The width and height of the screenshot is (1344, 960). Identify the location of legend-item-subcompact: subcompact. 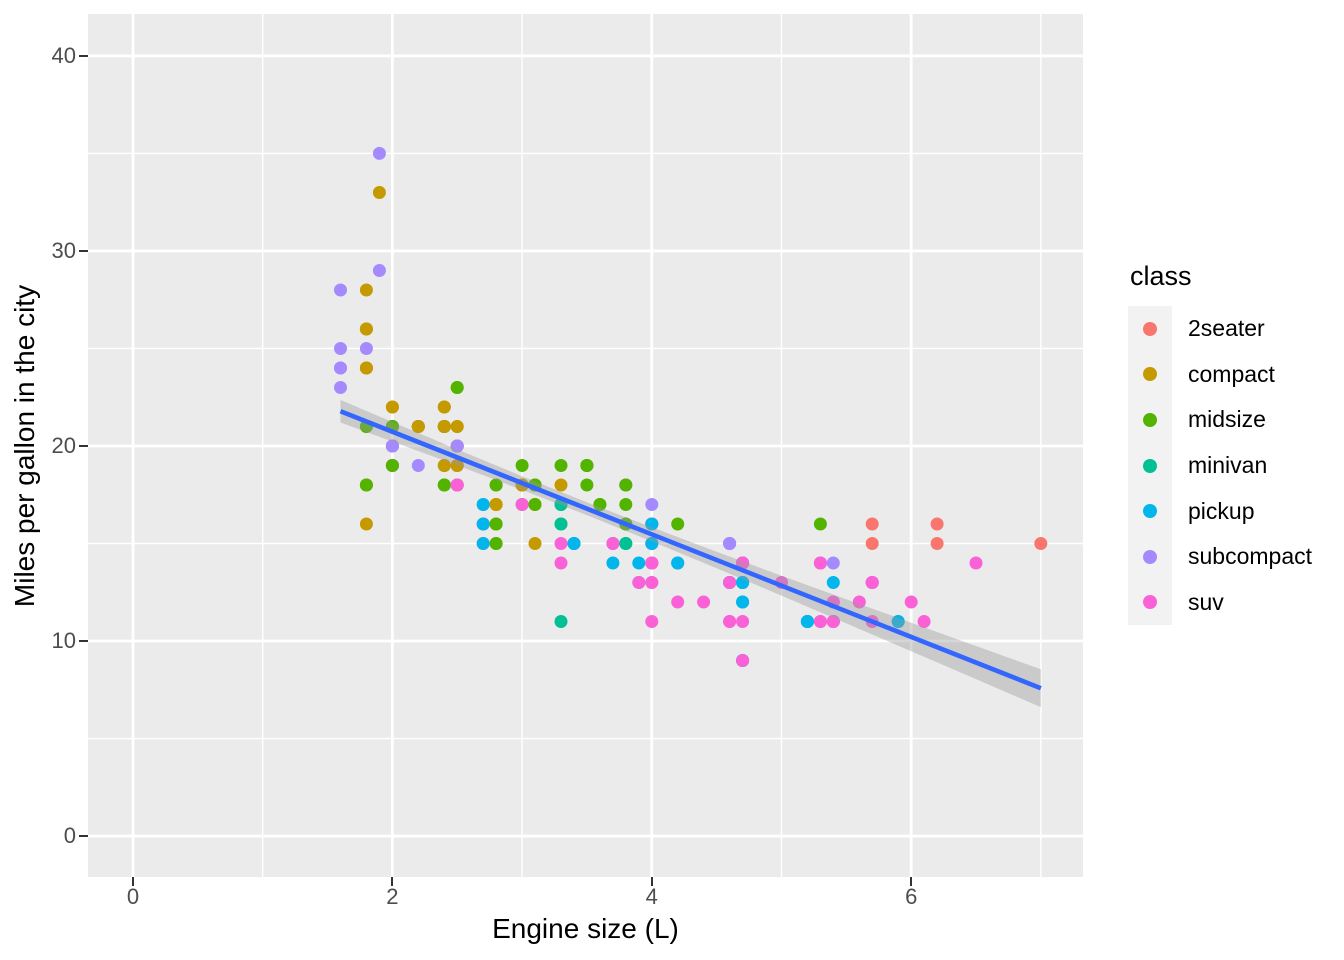
(1220, 556).